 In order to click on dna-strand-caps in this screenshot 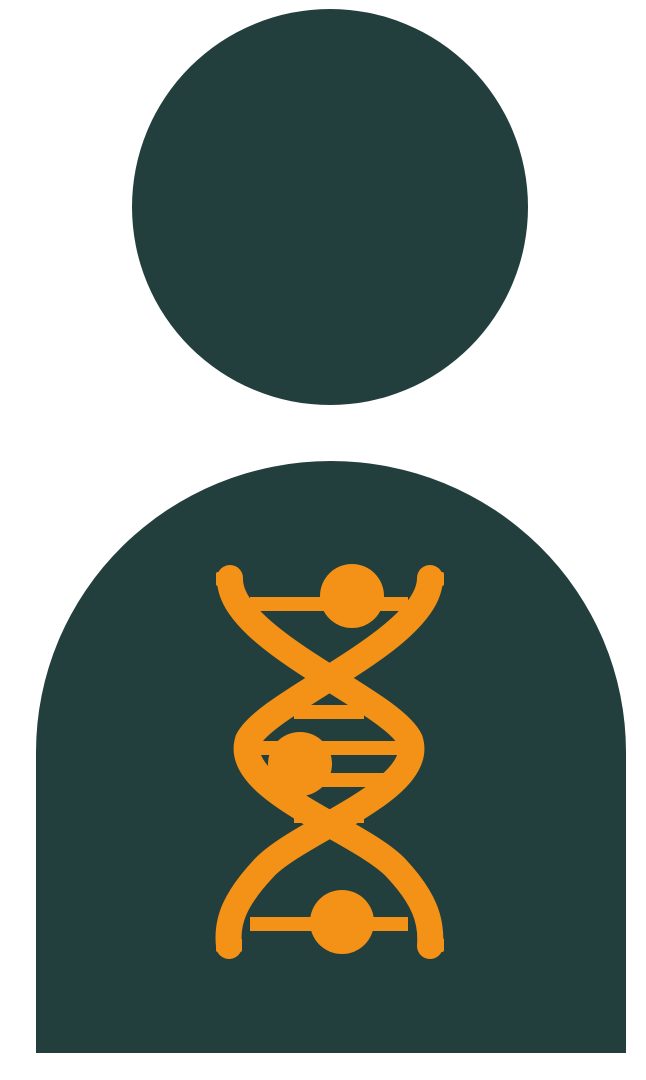, I will do `click(330, 762)`.